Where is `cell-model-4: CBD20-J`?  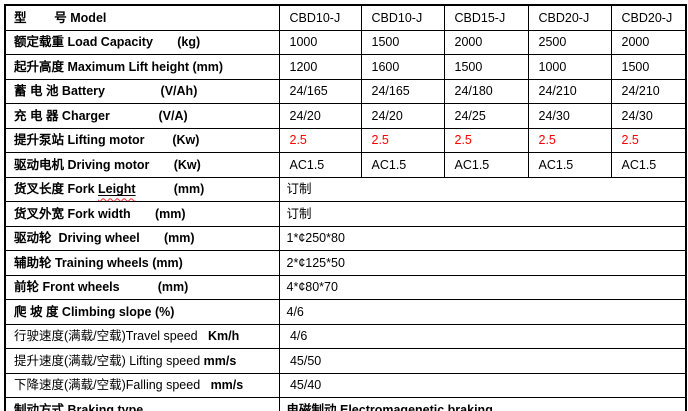 cell-model-4: CBD20-J is located at coordinates (569, 17).